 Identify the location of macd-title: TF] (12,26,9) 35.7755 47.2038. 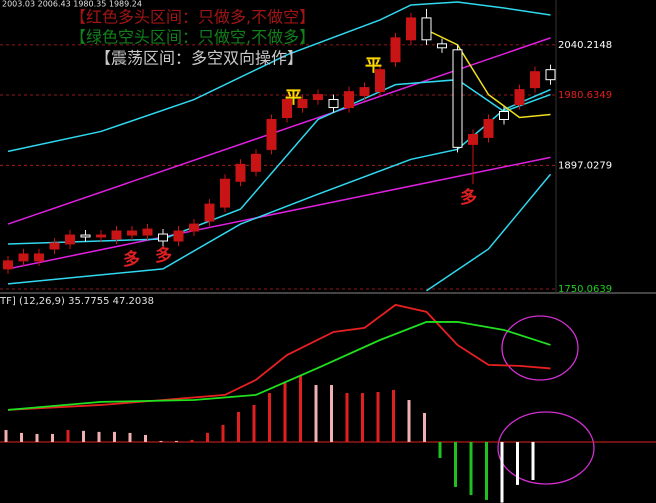
(77, 301).